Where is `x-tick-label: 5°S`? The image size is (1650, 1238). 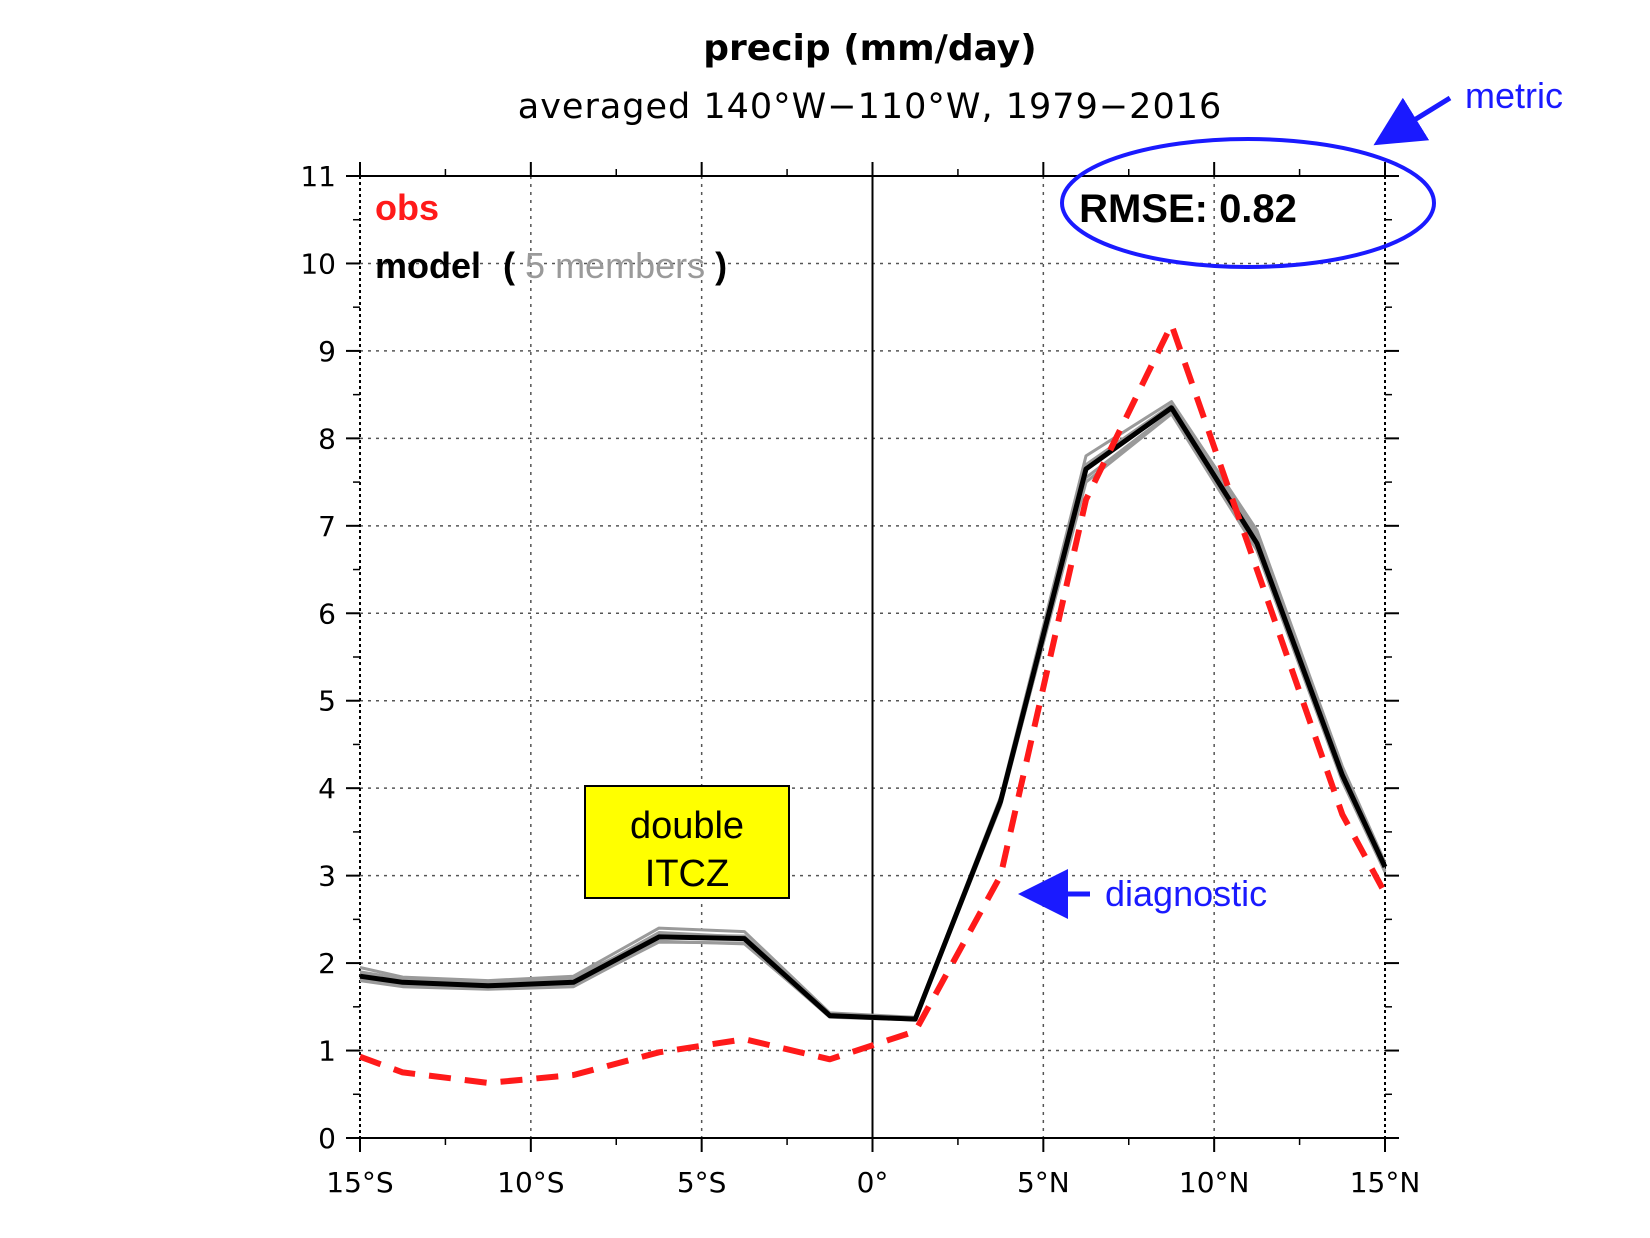
x-tick-label: 5°S is located at coordinates (702, 1182).